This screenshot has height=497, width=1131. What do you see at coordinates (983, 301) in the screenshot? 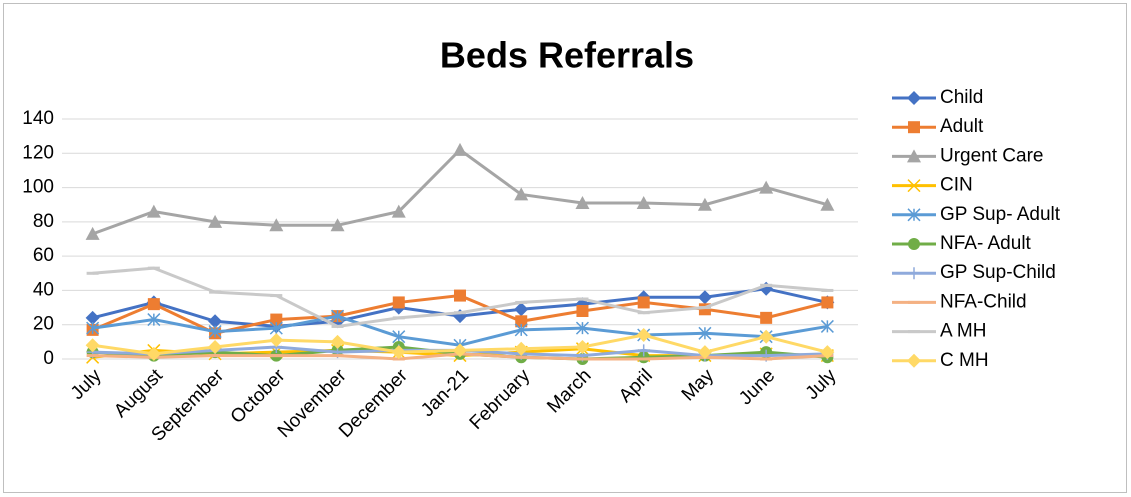
I see `legend-label: NFA-Child` at bounding box center [983, 301].